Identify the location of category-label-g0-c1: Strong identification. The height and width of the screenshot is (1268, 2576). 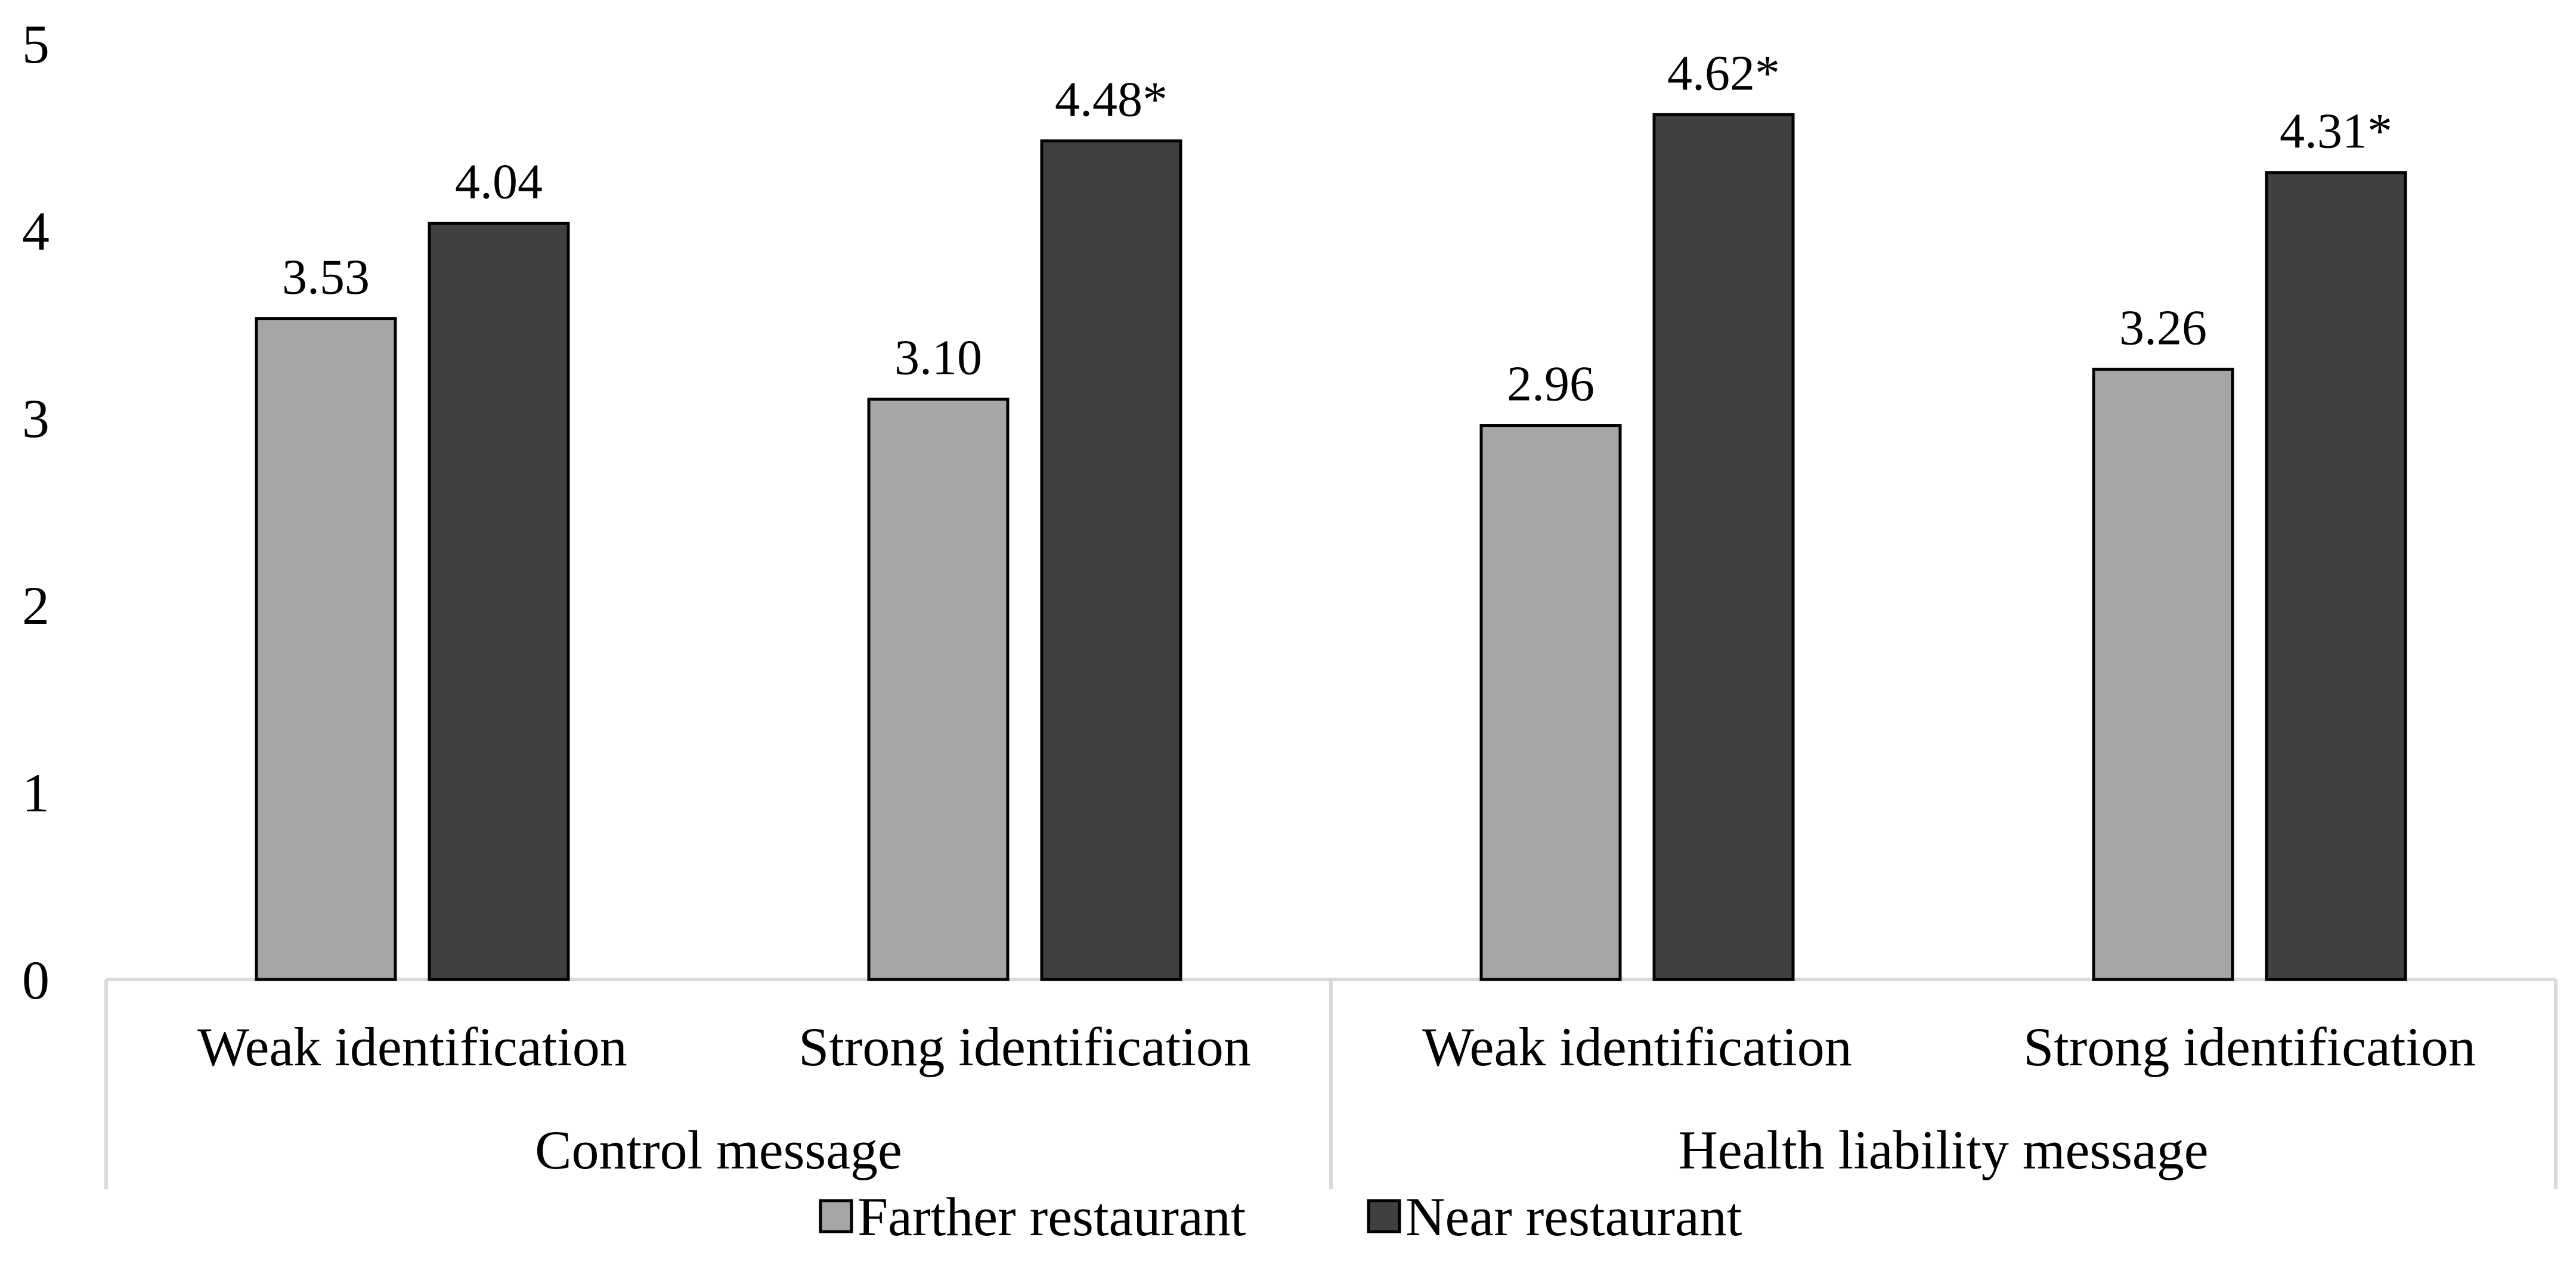
(1024, 1046).